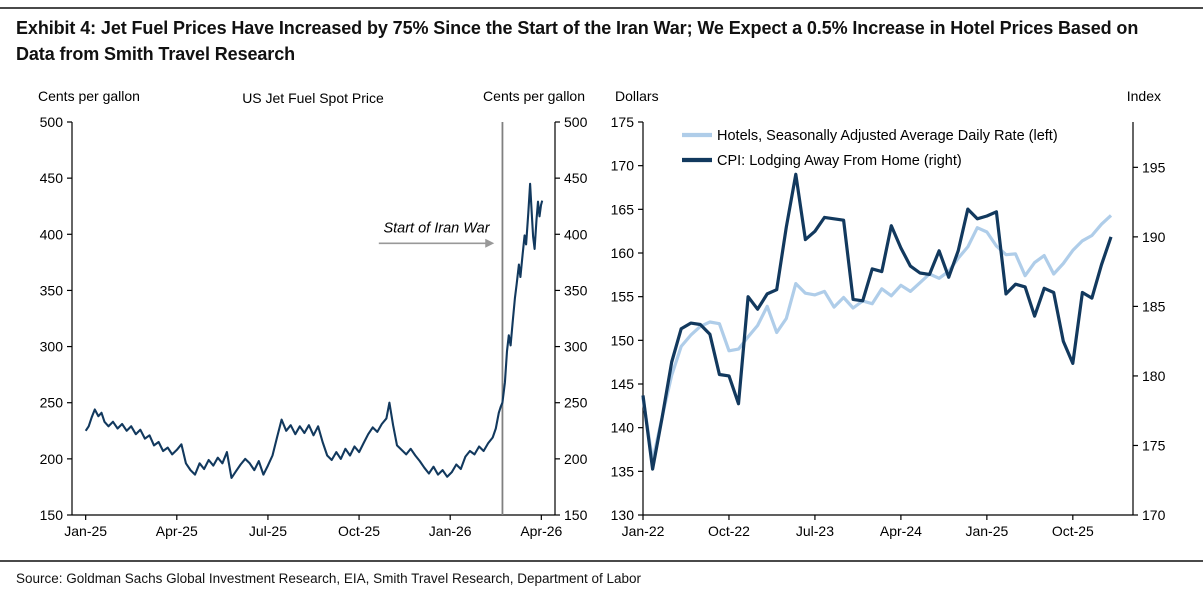 Image resolution: width=1203 pixels, height=597 pixels. Describe the element at coordinates (637, 96) in the screenshot. I see `left-axis-title: Dollars` at that location.